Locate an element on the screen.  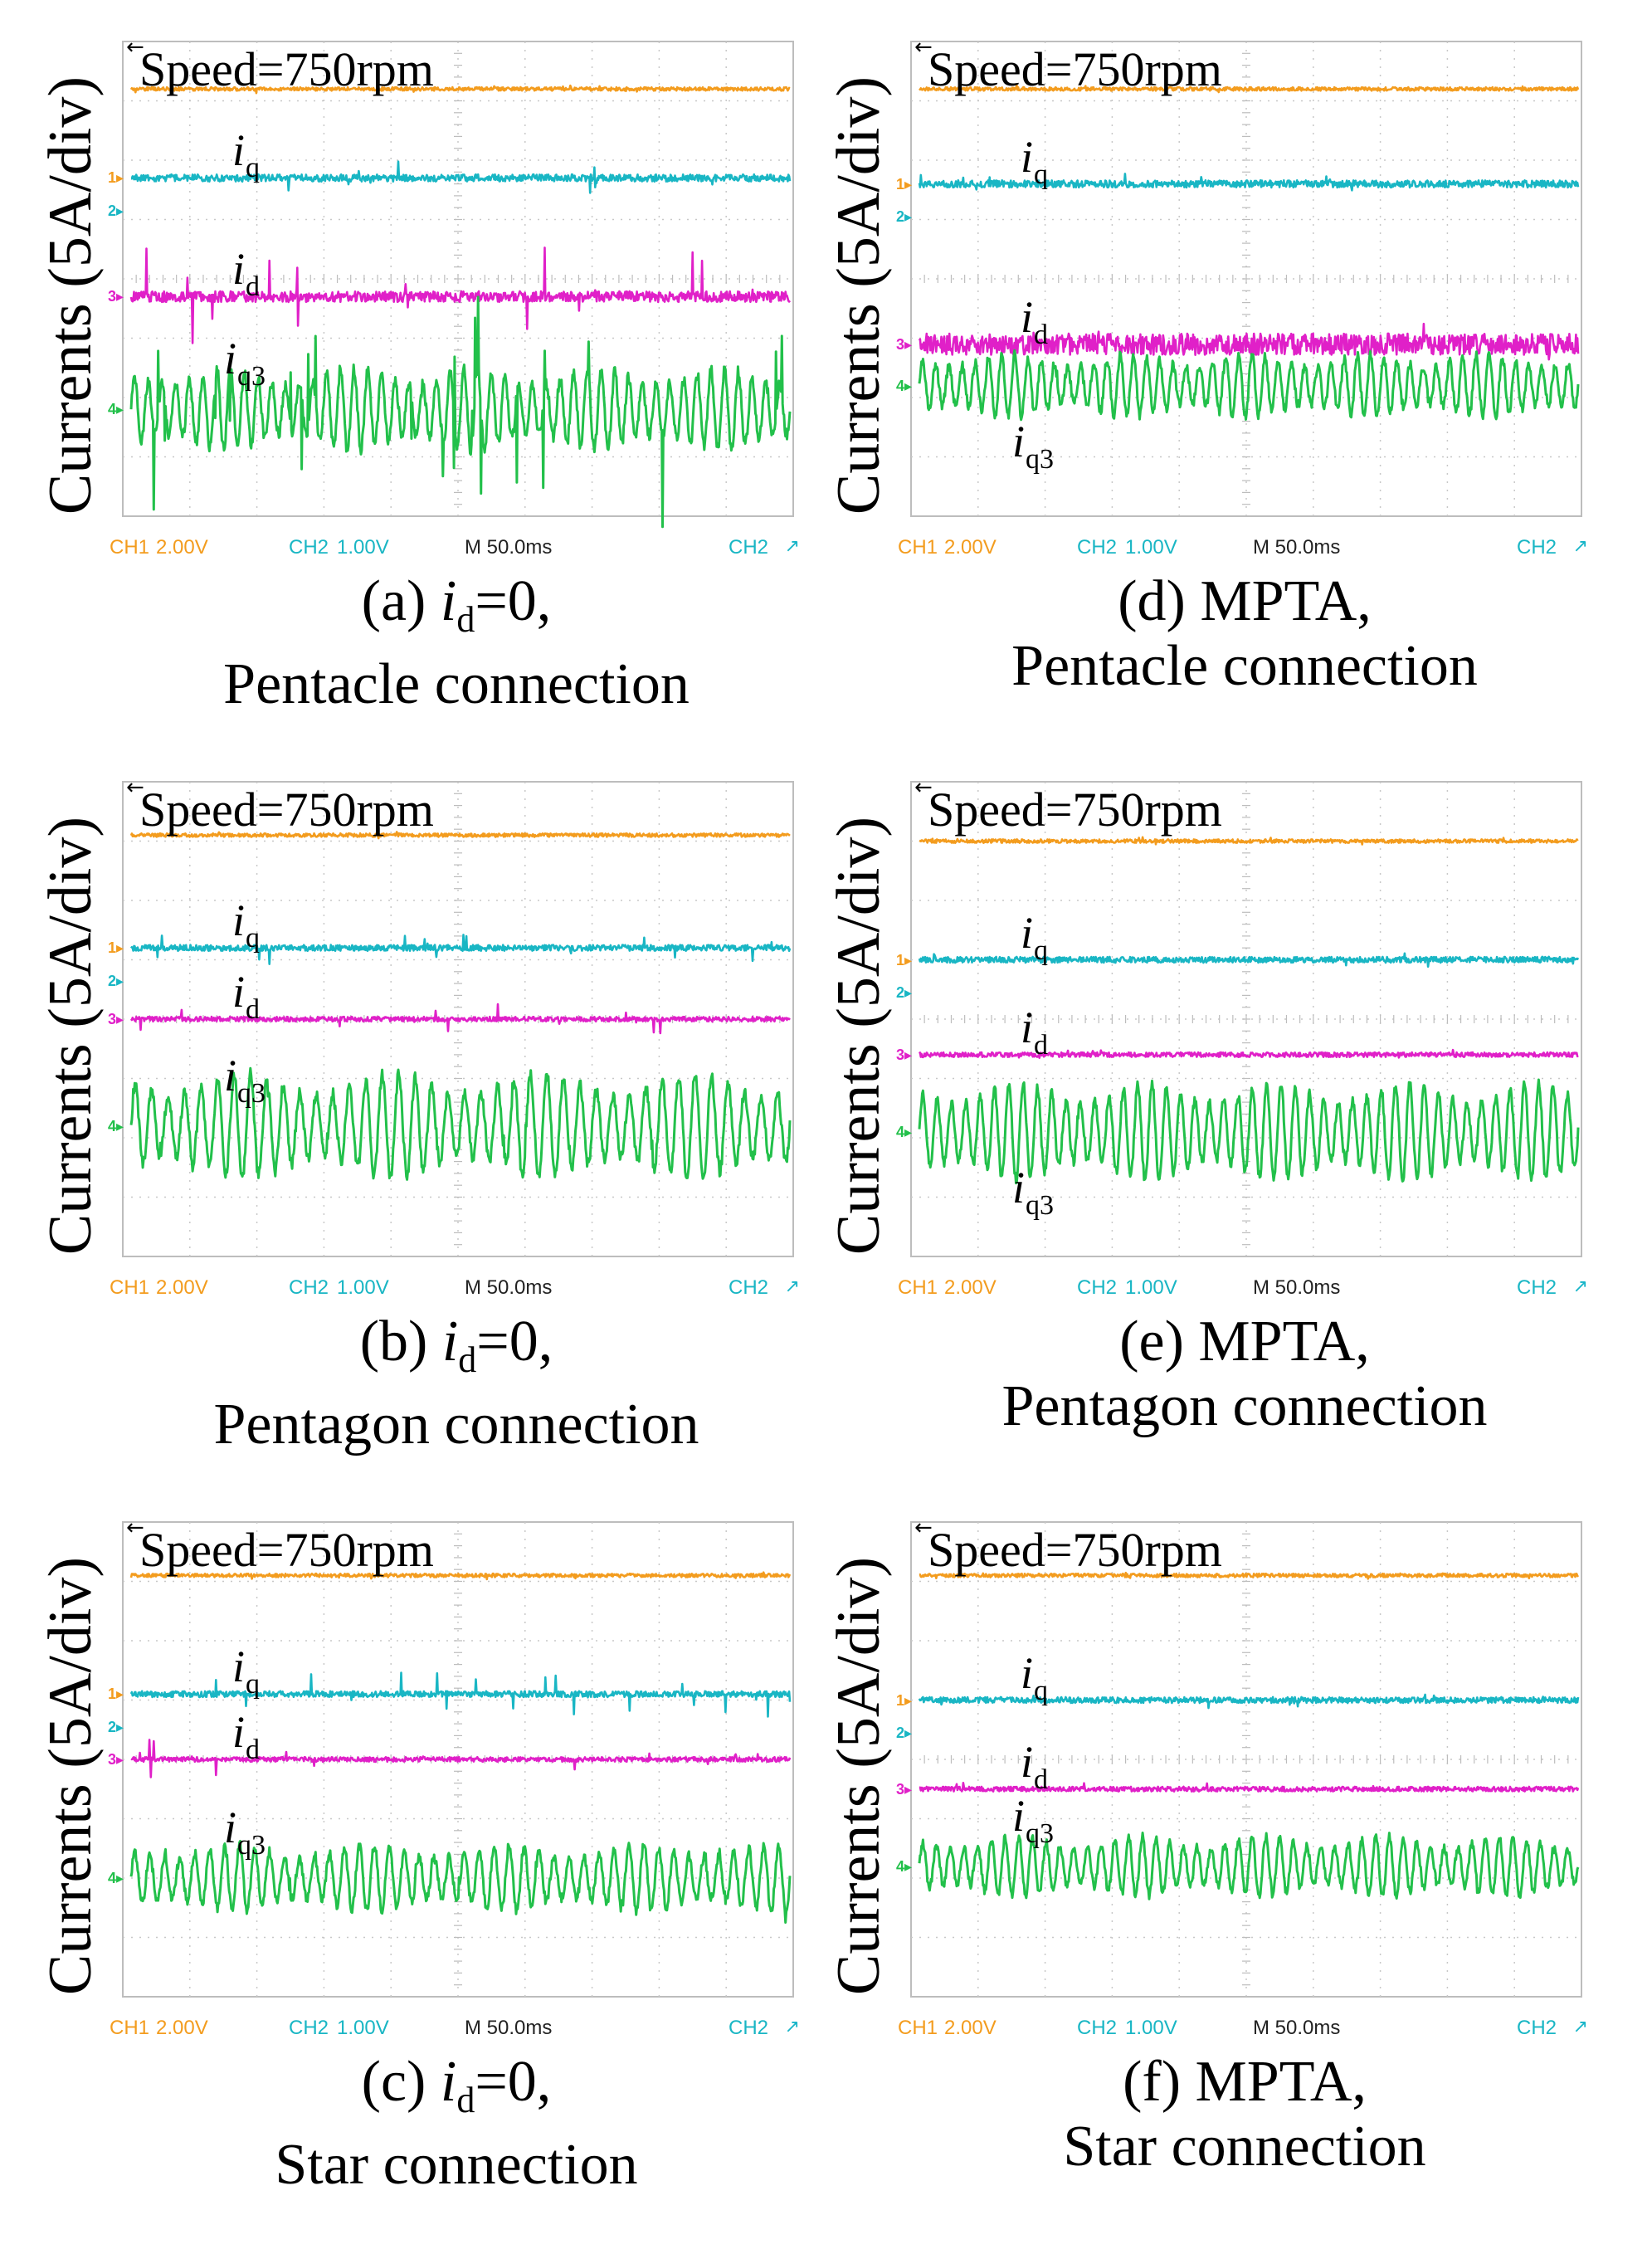
panel-caption-a: (a) id=0, Pentacle connection is located at coordinates (457, 643).